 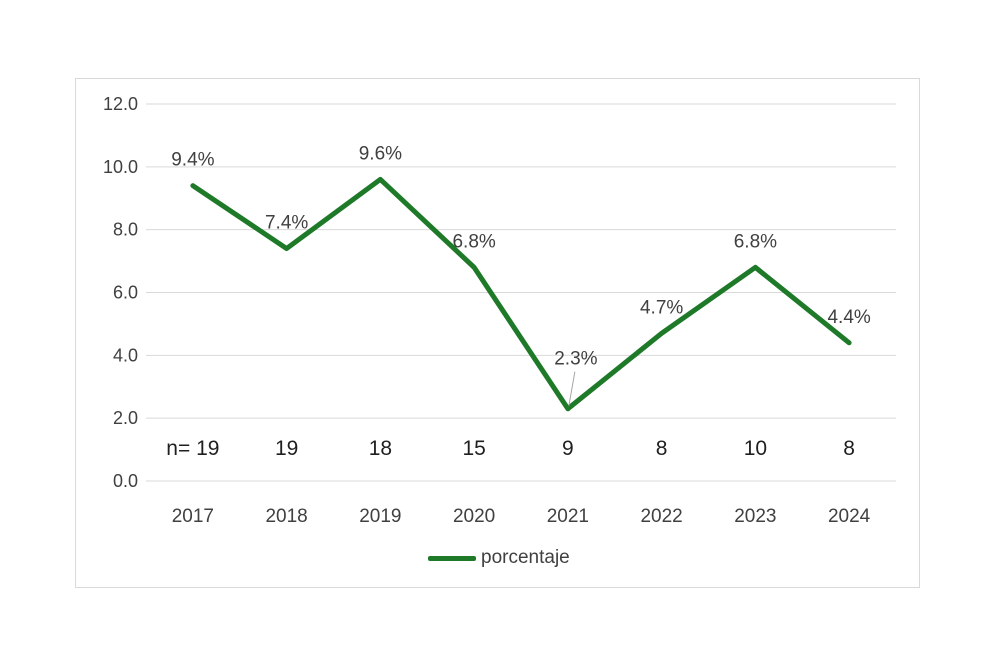 What do you see at coordinates (661, 307) in the screenshot?
I see `data-label: 4.7%` at bounding box center [661, 307].